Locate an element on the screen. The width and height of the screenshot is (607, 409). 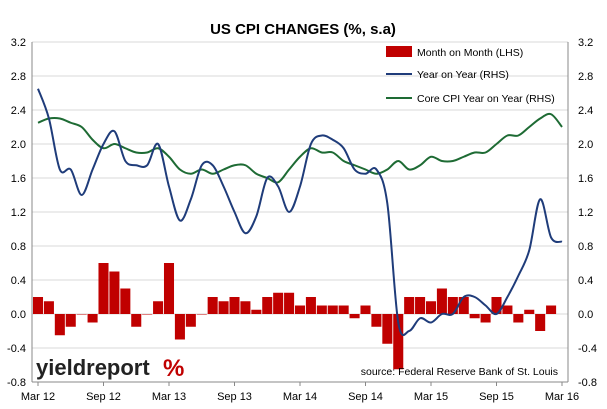
logo-wordmark: yieldreport is located at coordinates (93, 367).